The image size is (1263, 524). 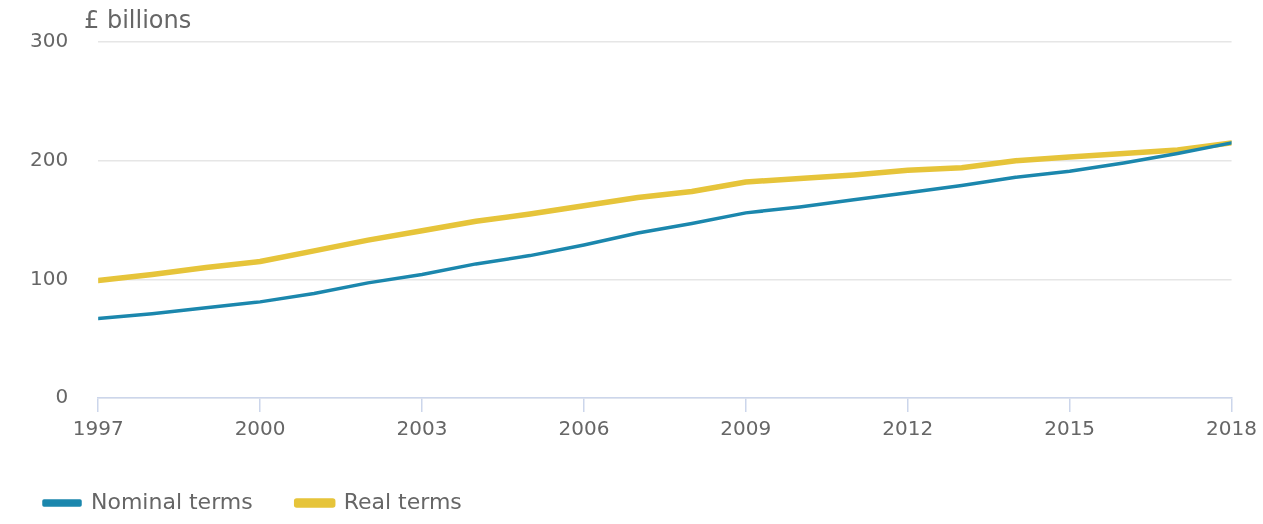 What do you see at coordinates (138, 20) in the screenshot?
I see `y-axis-title: £ billions` at bounding box center [138, 20].